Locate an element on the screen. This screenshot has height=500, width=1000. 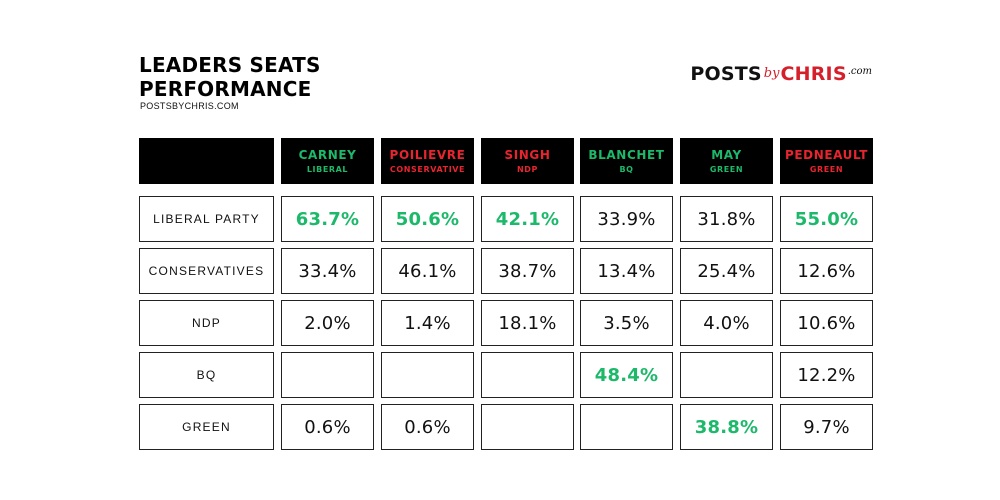
value-cell-liberal-party-poilievre: 50.6% is located at coordinates (427, 219).